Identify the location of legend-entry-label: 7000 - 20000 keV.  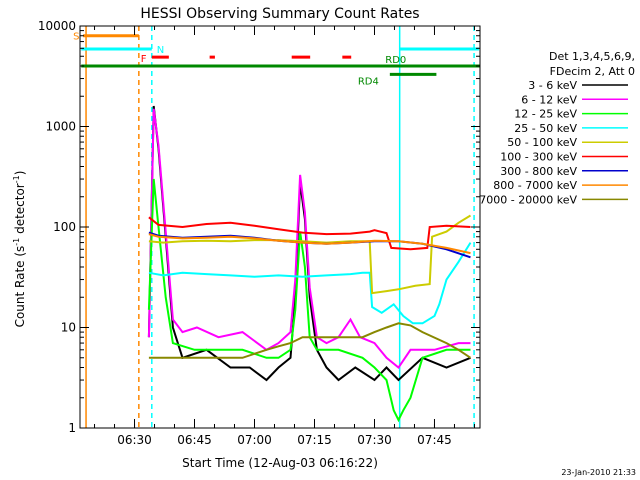
(528, 199).